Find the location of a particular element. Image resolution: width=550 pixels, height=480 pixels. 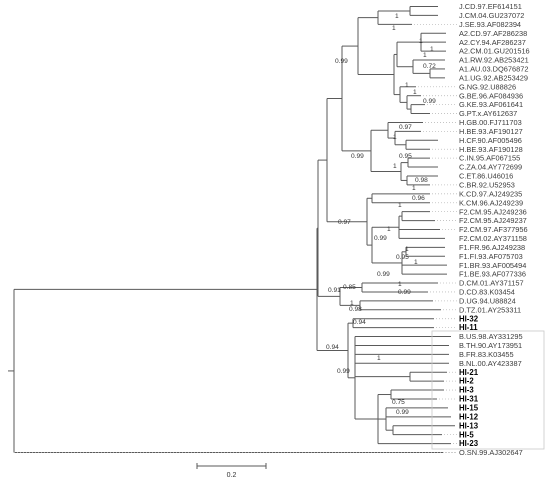

tip-label: HI-23 is located at coordinates (469, 443).